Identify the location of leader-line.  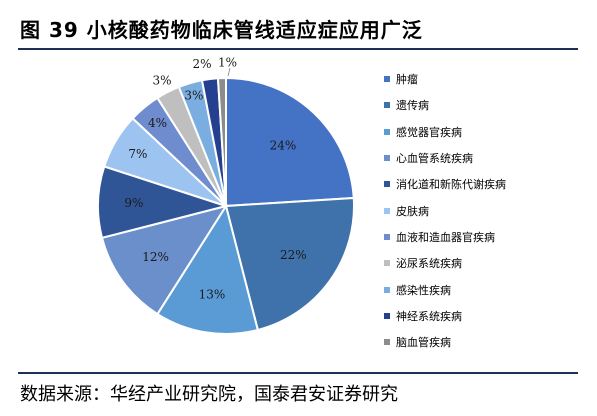
(229, 72).